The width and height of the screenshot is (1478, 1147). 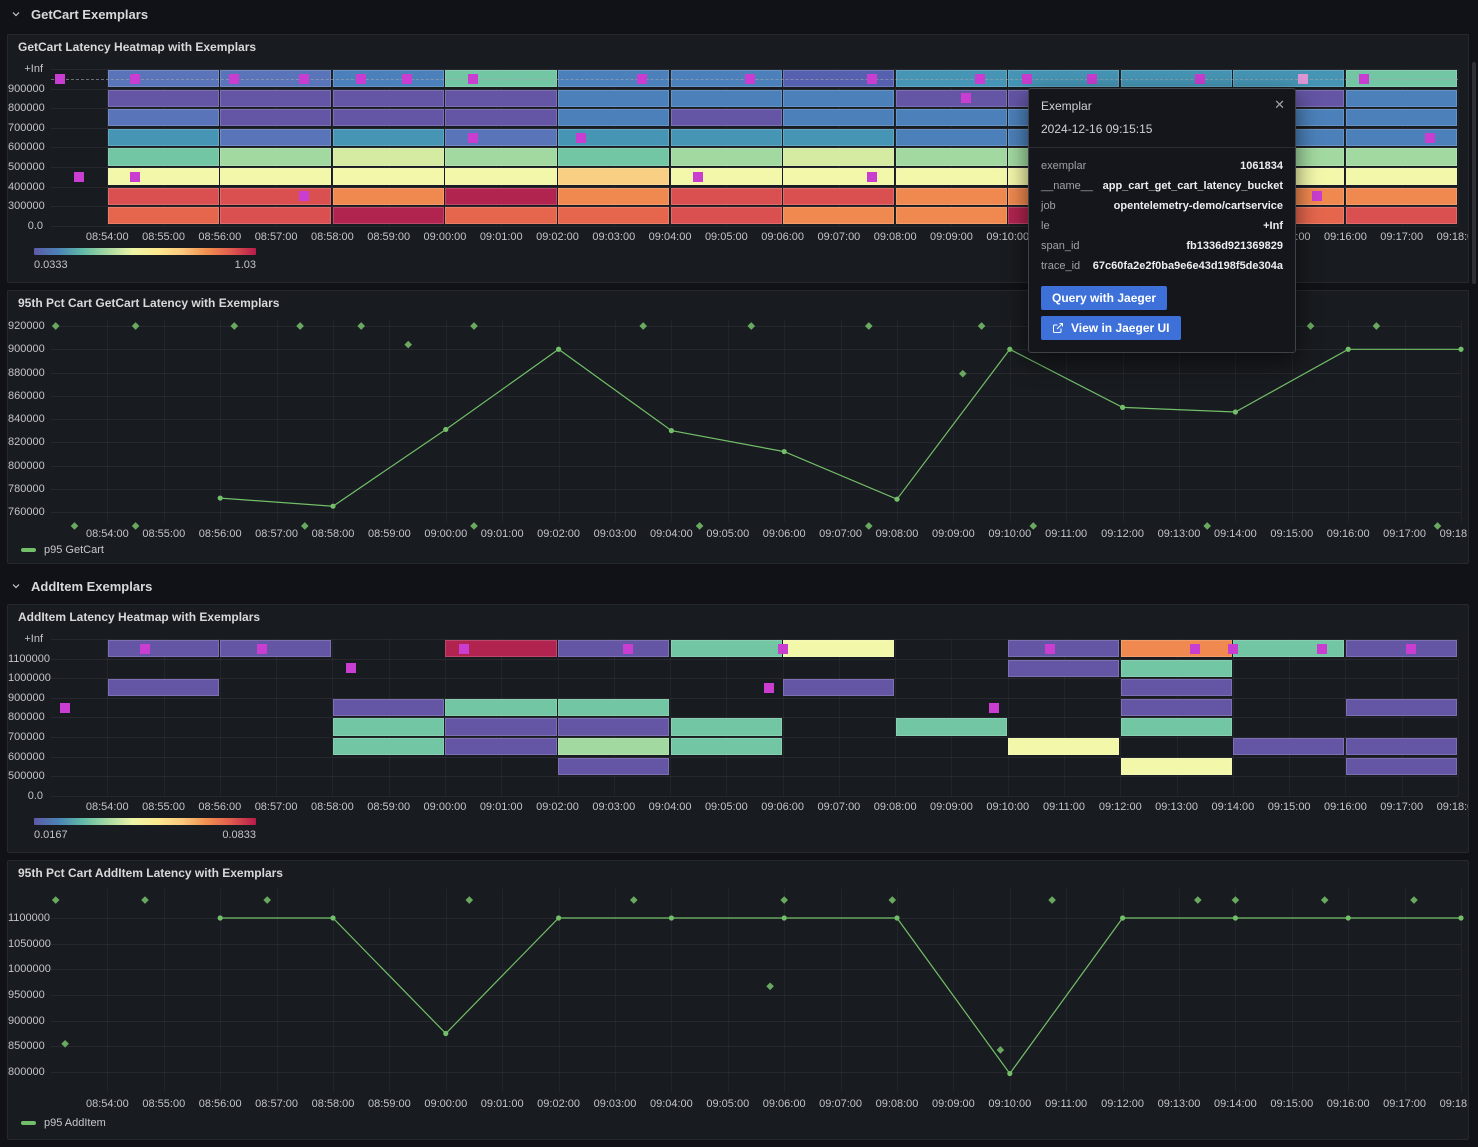 What do you see at coordinates (1111, 328) in the screenshot?
I see `view-in-jaeger-button: View in Jaeger UI` at bounding box center [1111, 328].